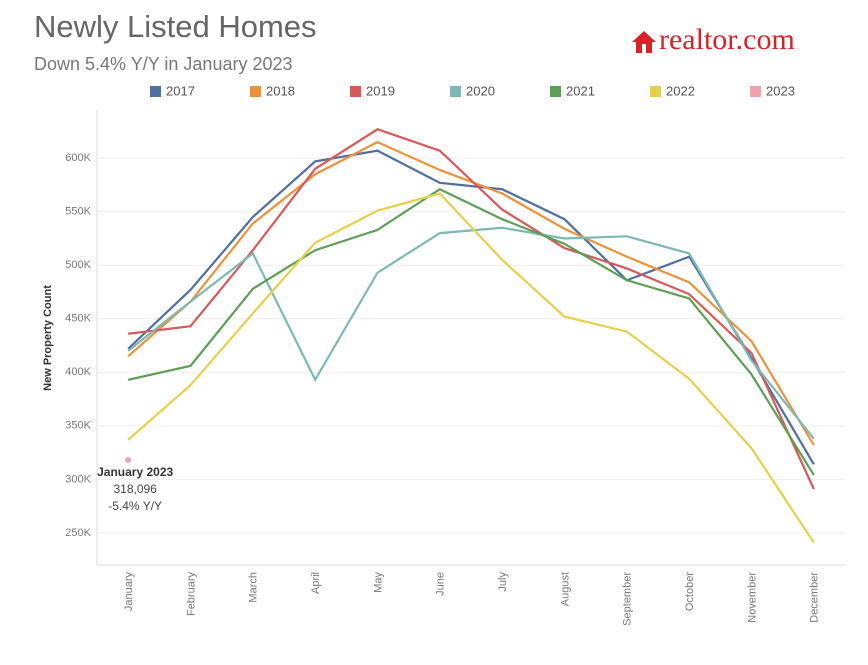  I want to click on legend-label: 2022, so click(680, 90).